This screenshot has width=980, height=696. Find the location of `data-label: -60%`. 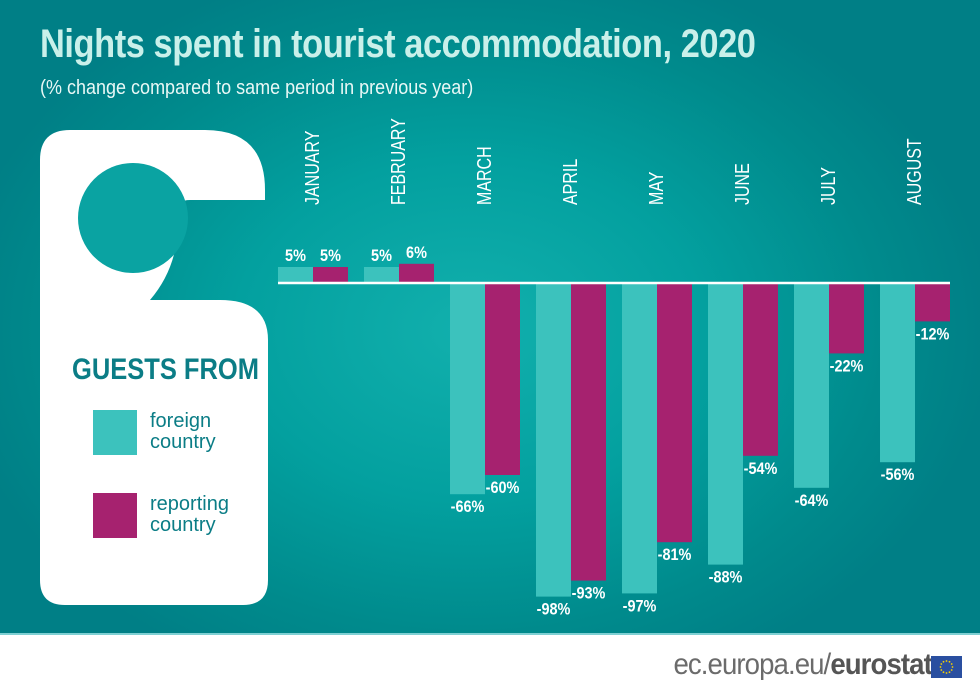

data-label: -60% is located at coordinates (503, 488).